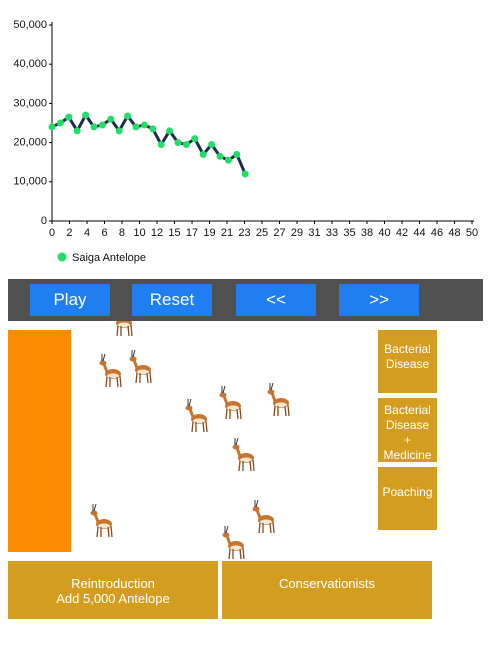 The height and width of the screenshot is (652, 489). What do you see at coordinates (104, 233) in the screenshot?
I see `x-tick-label: 6` at bounding box center [104, 233].